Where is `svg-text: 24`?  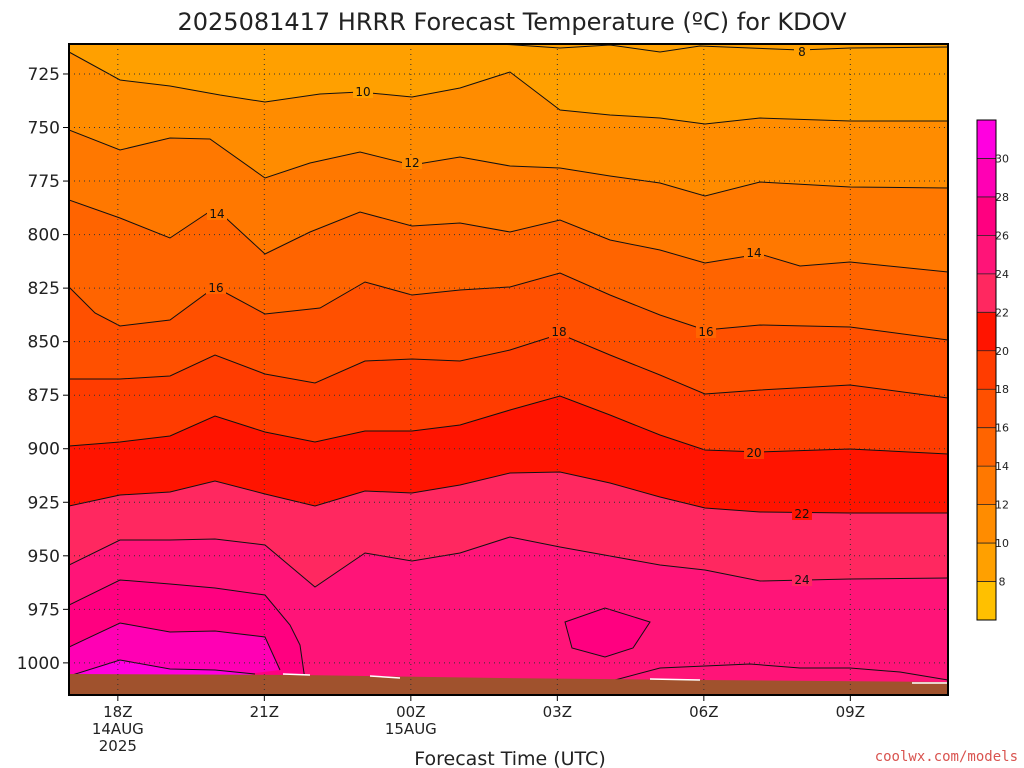
svg-text: 24 is located at coordinates (801, 580).